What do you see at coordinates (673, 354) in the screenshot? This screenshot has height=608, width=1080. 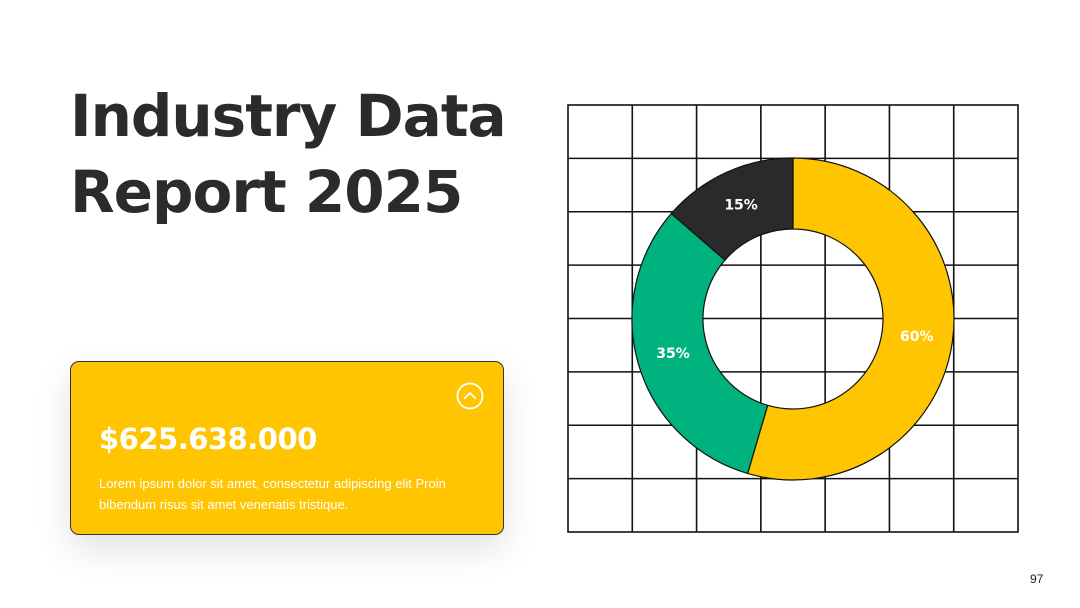 I see `slice-label-2: 35%` at bounding box center [673, 354].